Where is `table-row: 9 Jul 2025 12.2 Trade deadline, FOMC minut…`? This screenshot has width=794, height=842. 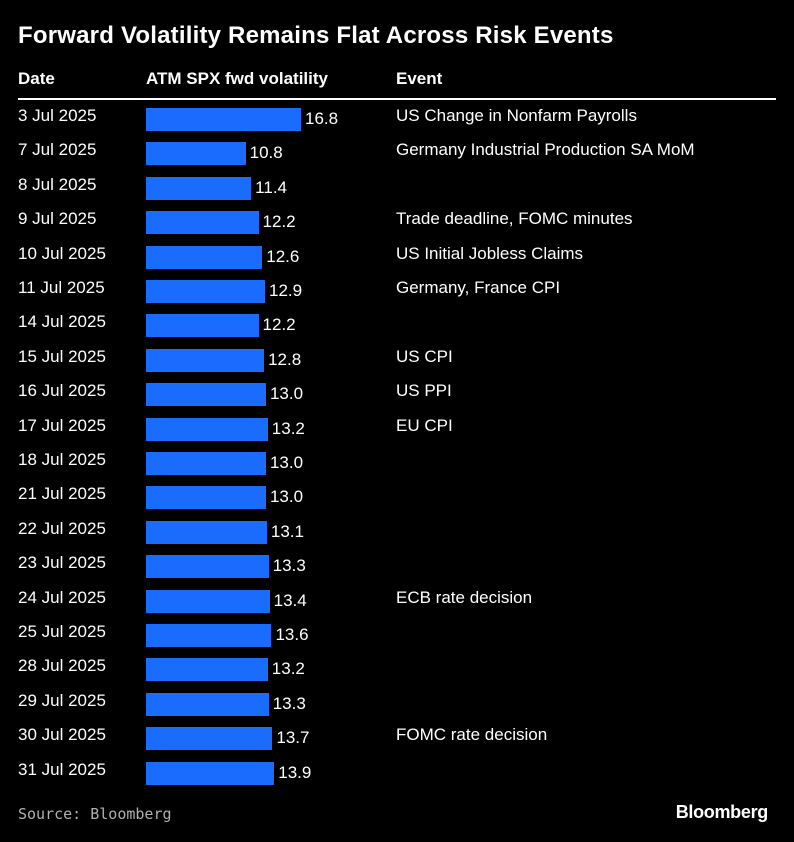
table-row: 9 Jul 2025 12.2 Trade deadline, FOMC minut… is located at coordinates (397, 220).